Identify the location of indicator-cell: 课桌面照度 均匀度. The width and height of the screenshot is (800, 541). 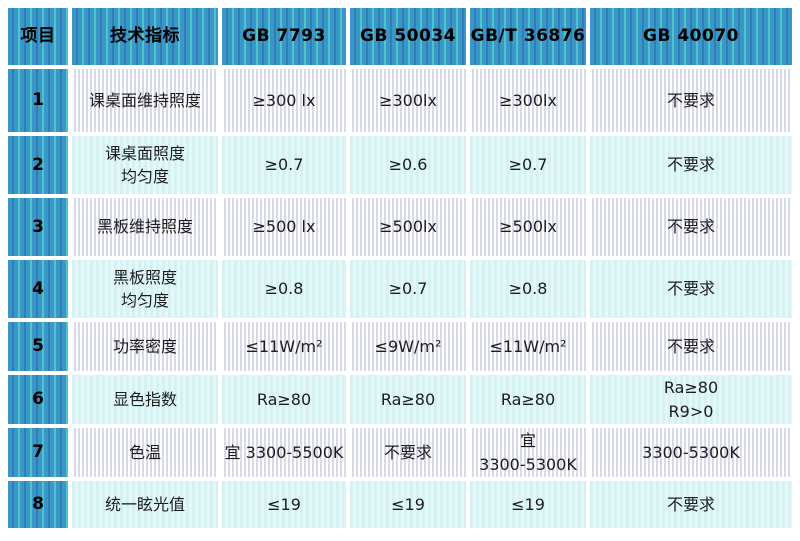
(145, 165).